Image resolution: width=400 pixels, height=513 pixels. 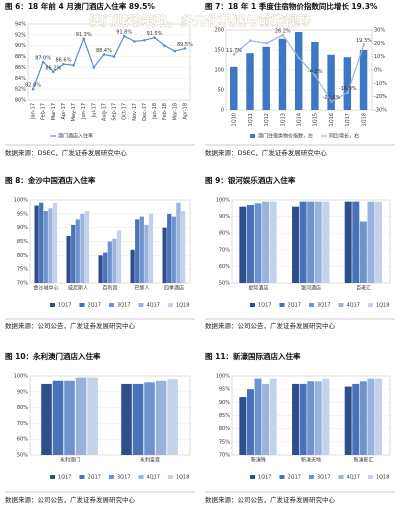 What do you see at coordinates (234, 51) in the screenshot?
I see `data-label: 11.7%` at bounding box center [234, 51].